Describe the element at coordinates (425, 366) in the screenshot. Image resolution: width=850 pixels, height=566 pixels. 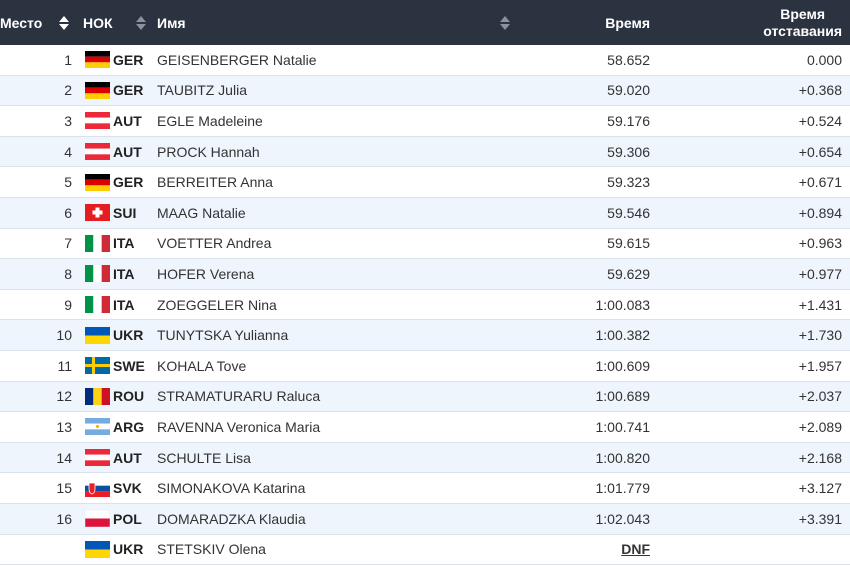
I see `table-row: 11 SWE KOHALA Tove 1:00.609 +1.957` at that location.